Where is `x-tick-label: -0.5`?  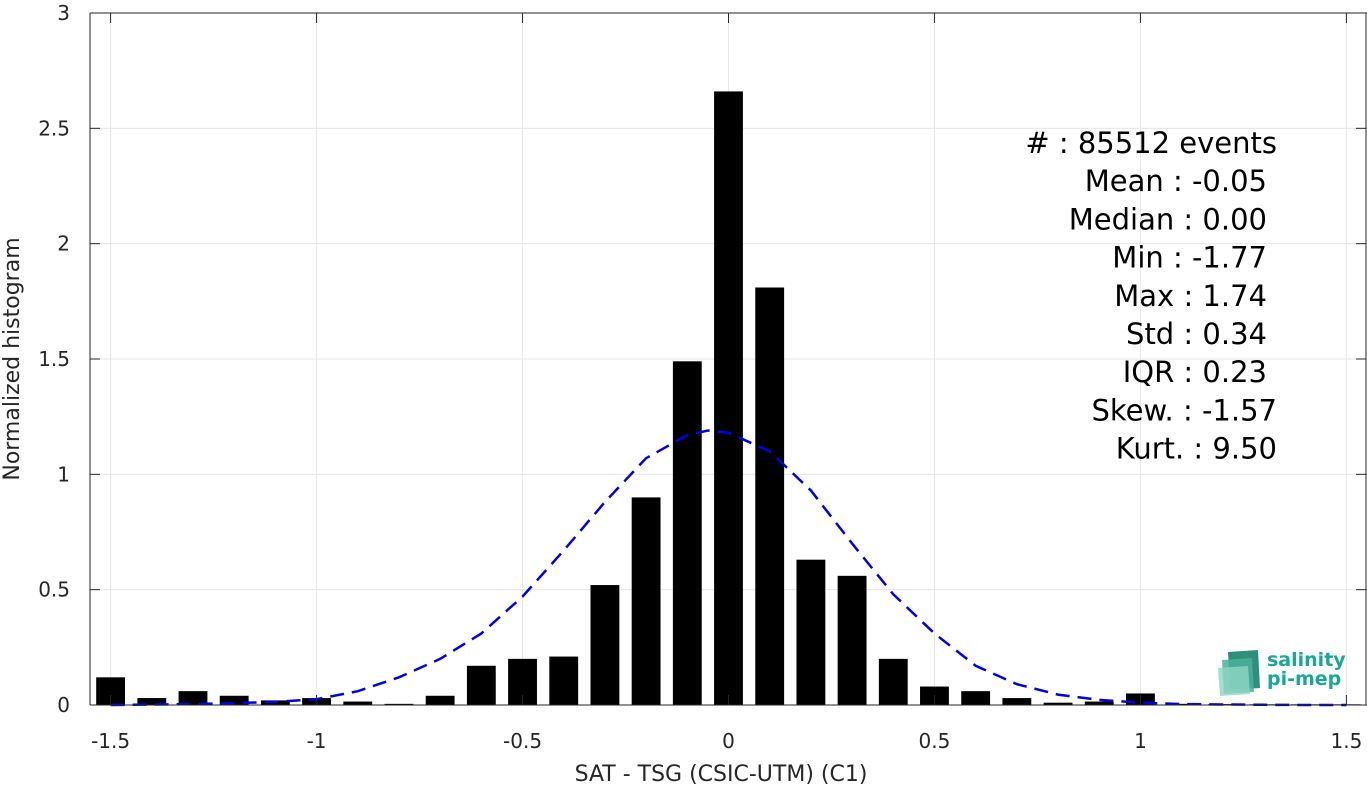
x-tick-label: -0.5 is located at coordinates (522, 741).